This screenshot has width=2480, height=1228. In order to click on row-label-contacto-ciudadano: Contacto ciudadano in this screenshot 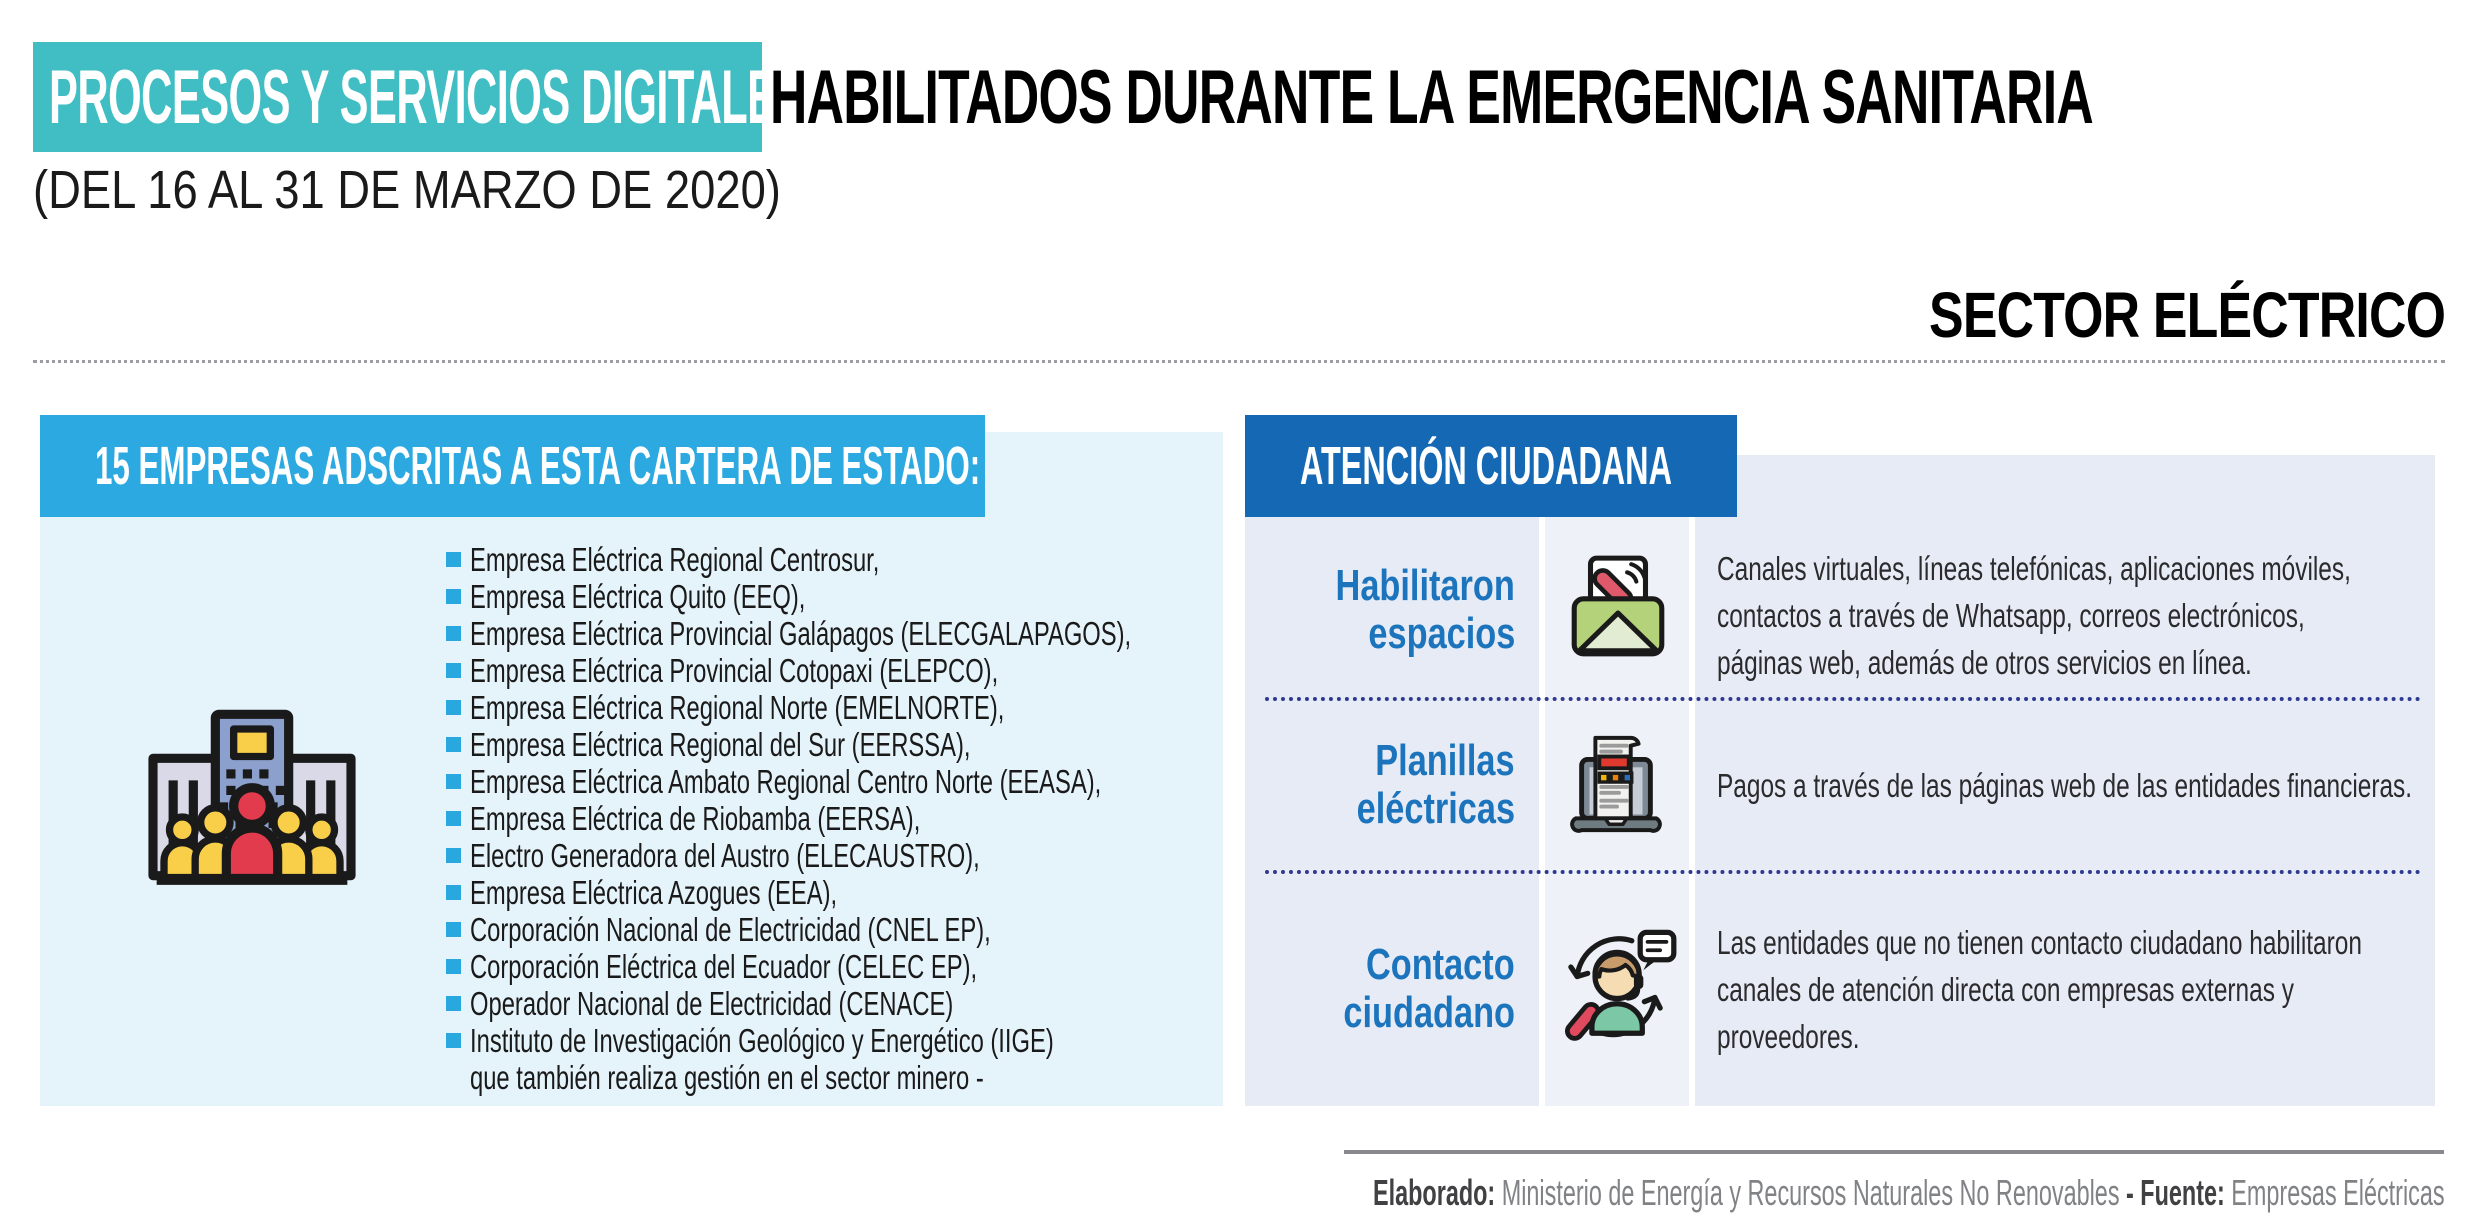, I will do `click(1429, 988)`.